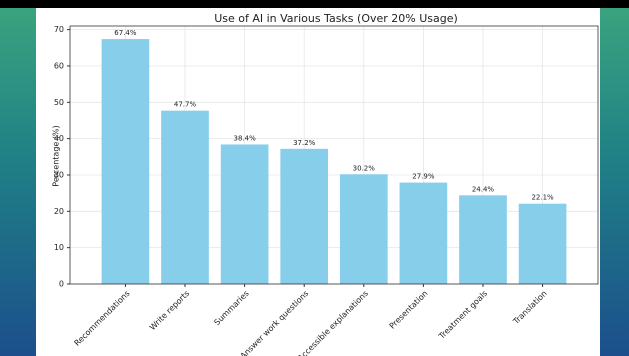 This screenshot has width=629, height=356. What do you see at coordinates (275, 322) in the screenshot?
I see `x-tick-label: Answer work questions` at bounding box center [275, 322].